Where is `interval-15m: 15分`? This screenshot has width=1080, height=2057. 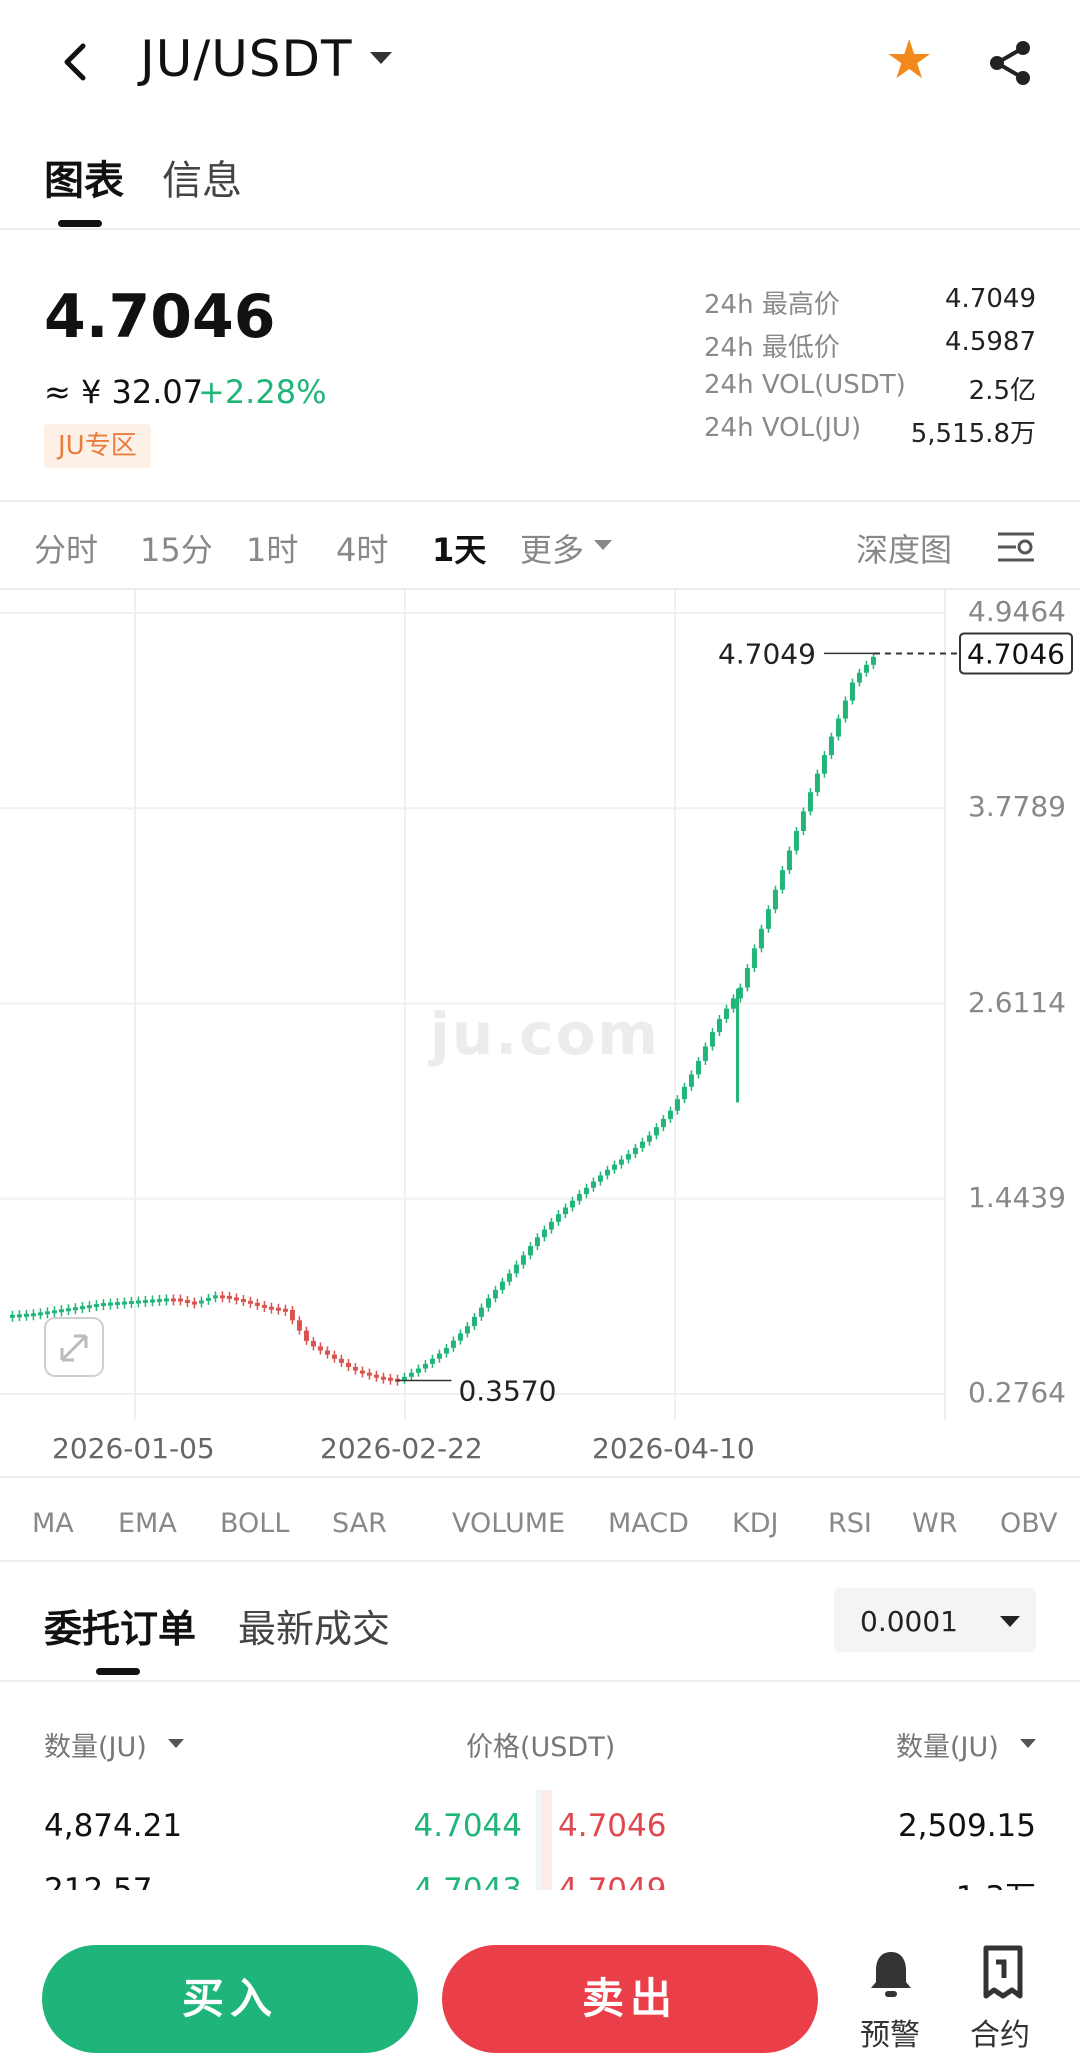 interval-15m: 15分 is located at coordinates (176, 550).